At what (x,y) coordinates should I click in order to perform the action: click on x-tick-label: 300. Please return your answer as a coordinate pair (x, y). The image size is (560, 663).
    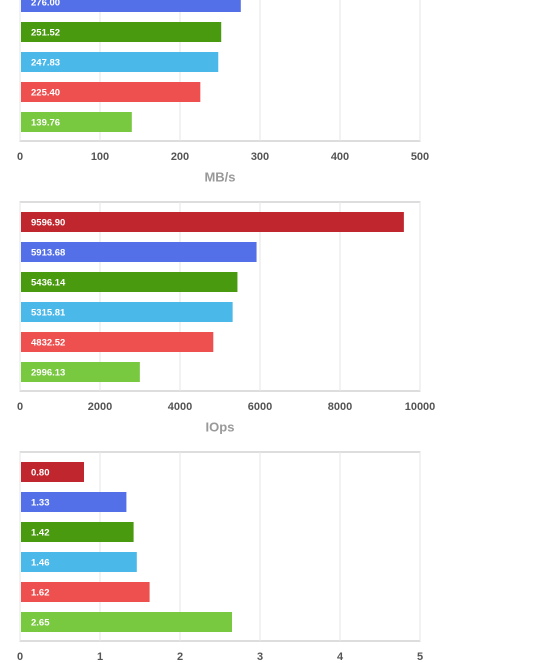
    Looking at the image, I should click on (260, 157).